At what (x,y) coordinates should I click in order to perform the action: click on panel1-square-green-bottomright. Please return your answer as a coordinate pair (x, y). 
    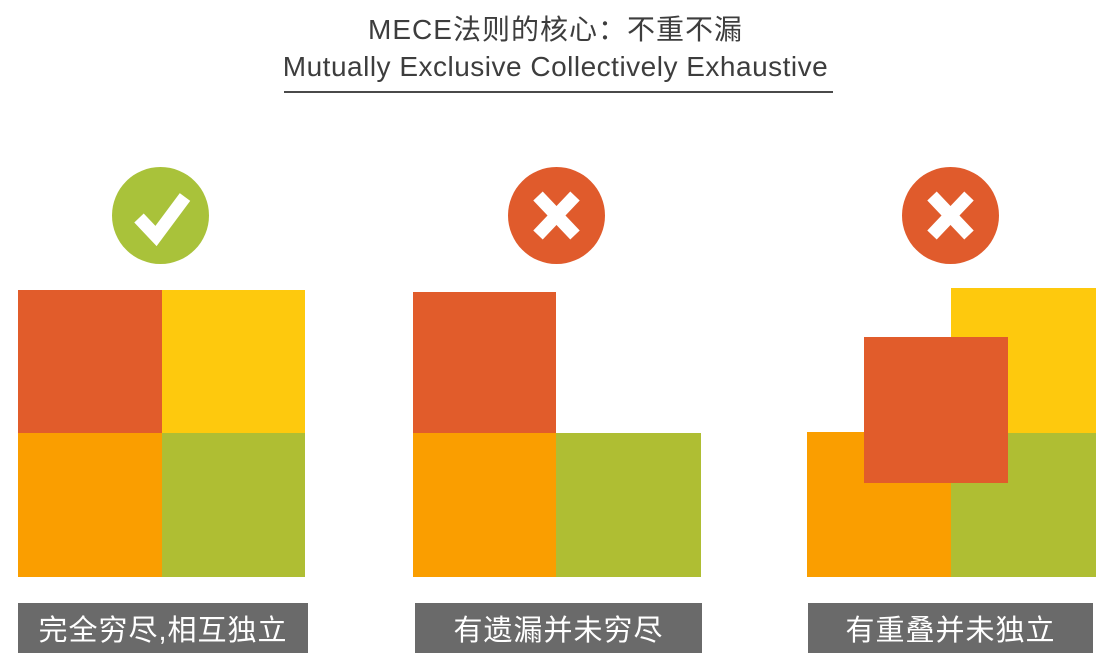
    Looking at the image, I should click on (233, 505).